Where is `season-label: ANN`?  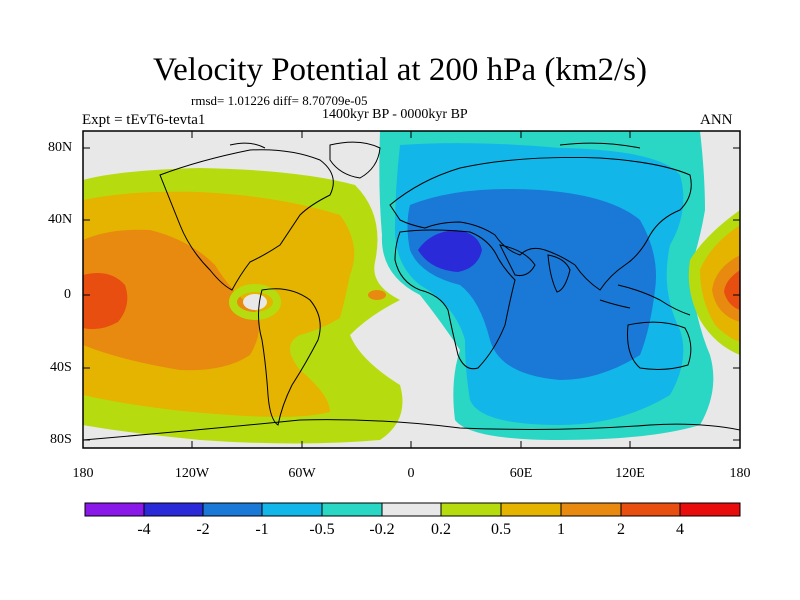
season-label: ANN is located at coordinates (716, 120).